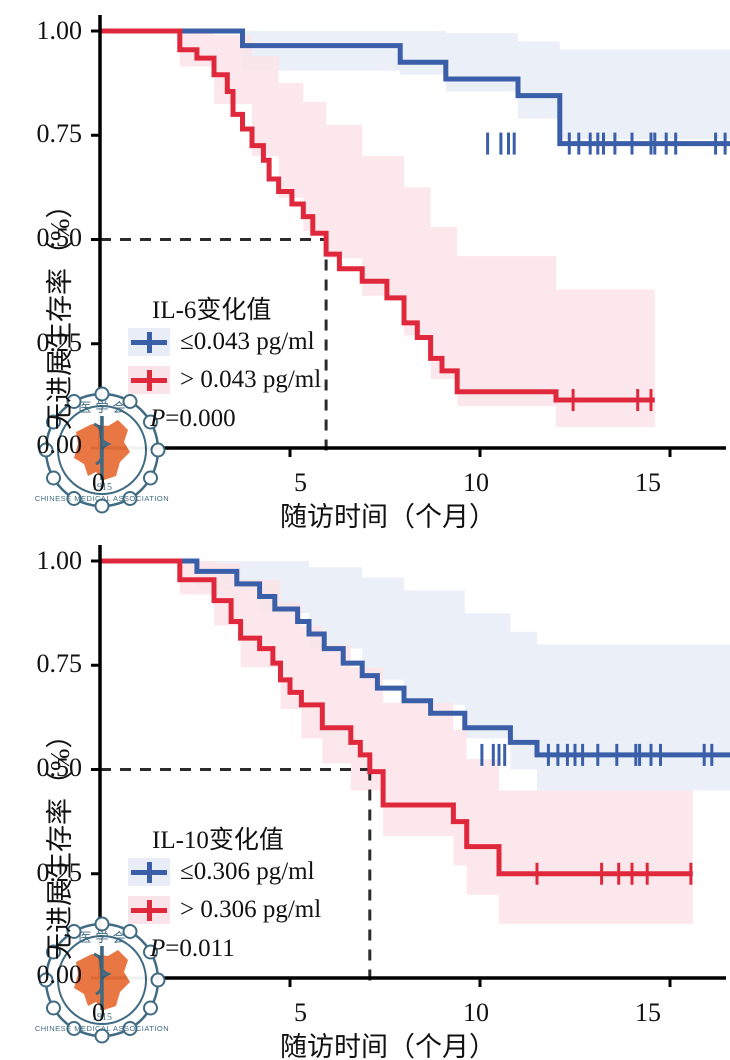 This screenshot has width=730, height=1060. Describe the element at coordinates (251, 909) in the screenshot. I see `legend-label-b-1: > 0.306 pg/ml` at that location.